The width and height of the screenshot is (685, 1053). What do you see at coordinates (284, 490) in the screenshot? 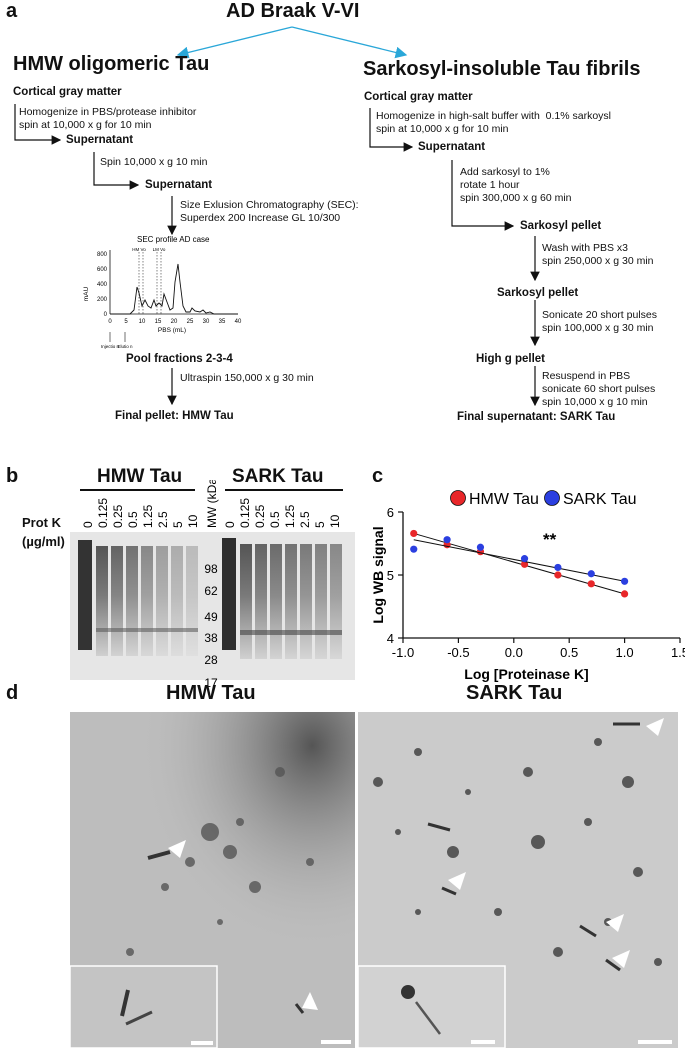
I see `sark-group-line` at bounding box center [284, 490].